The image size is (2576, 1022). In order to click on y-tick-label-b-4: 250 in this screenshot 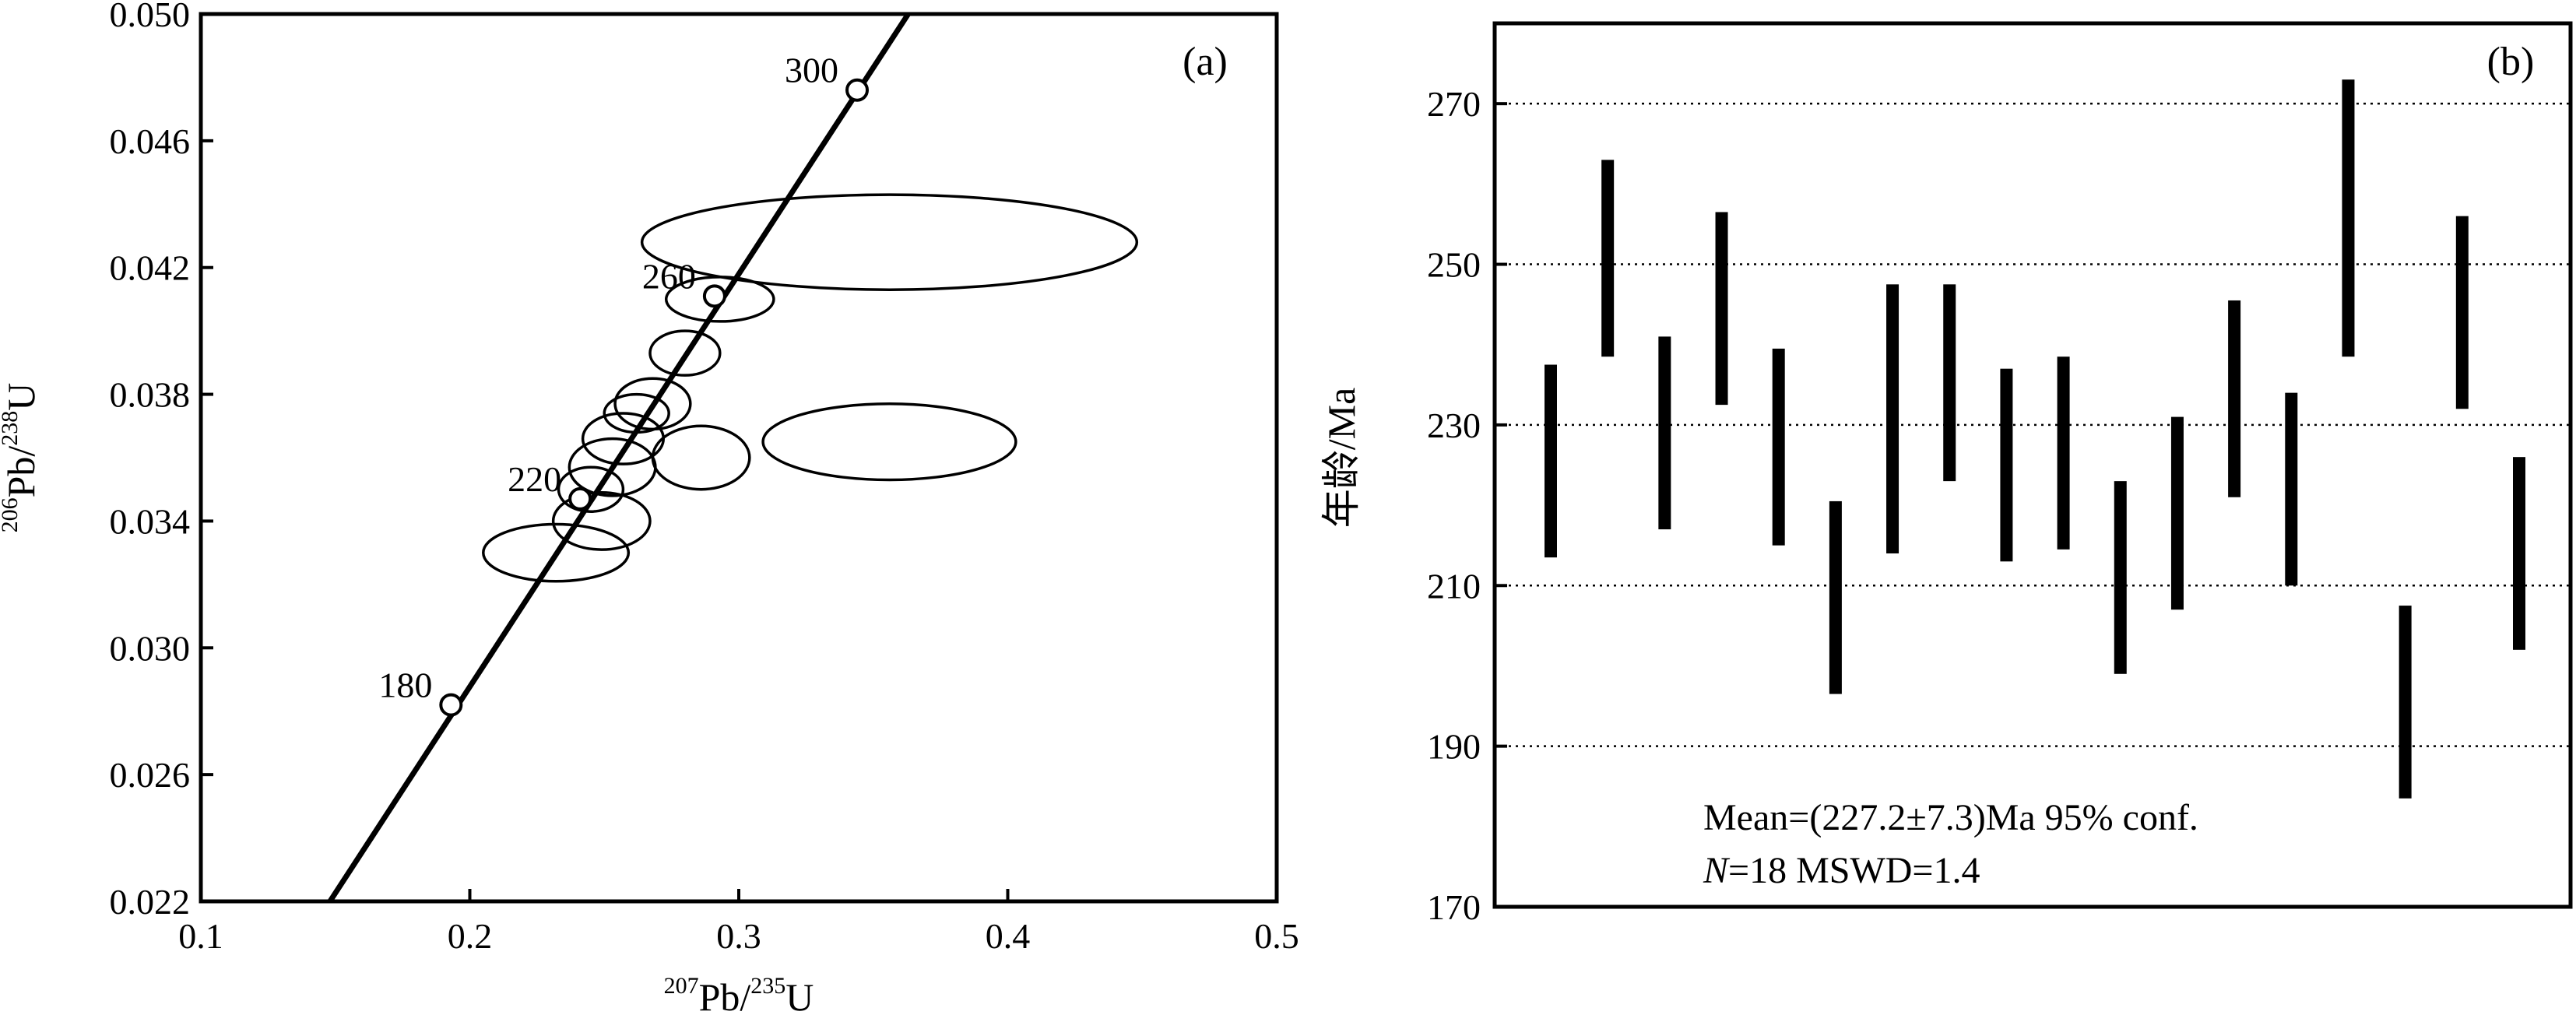, I will do `click(1454, 265)`.